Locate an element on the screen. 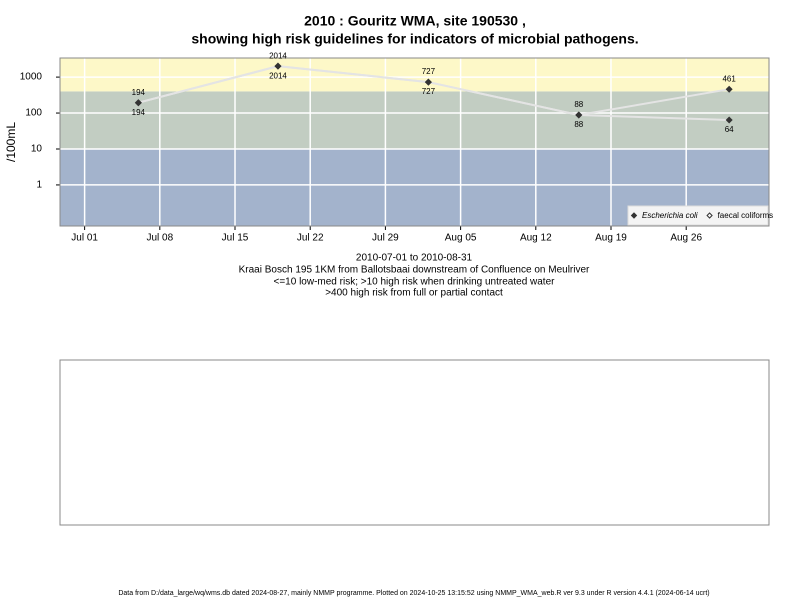 The width and height of the screenshot is (800, 600). x-tick-label: Aug 26 is located at coordinates (686, 238).